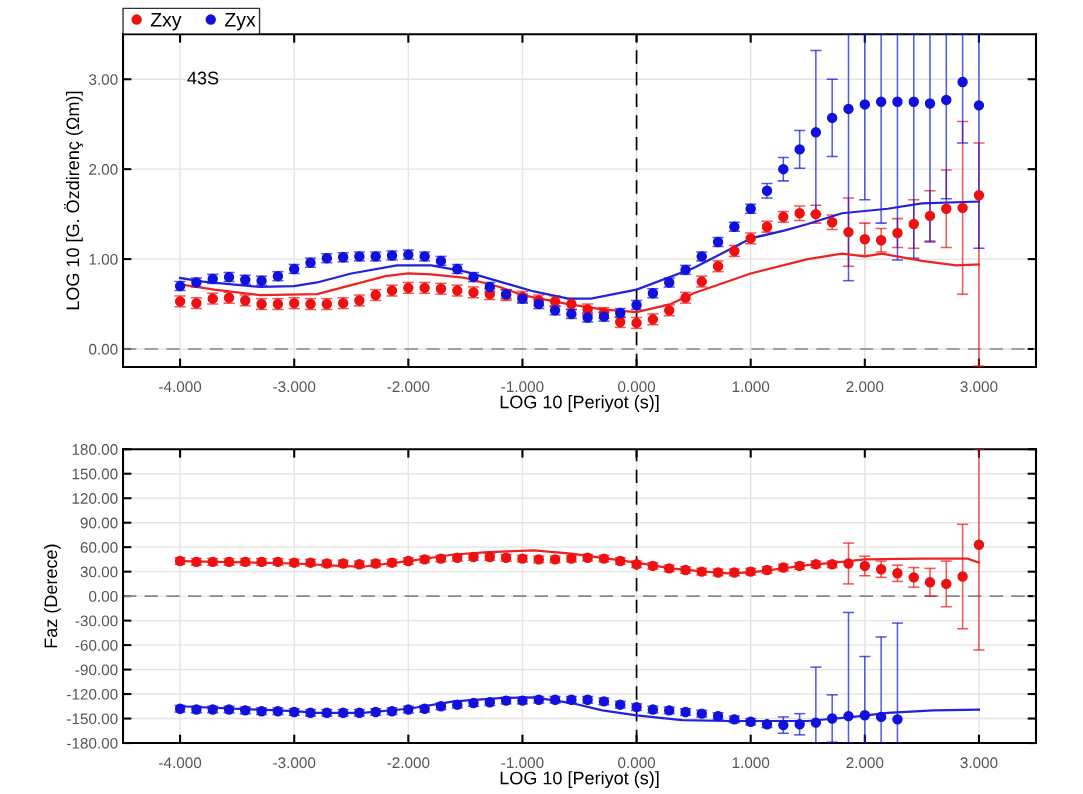 The width and height of the screenshot is (1083, 794). Describe the element at coordinates (103, 169) in the screenshot. I see `y-tick-label: 2.00` at that location.